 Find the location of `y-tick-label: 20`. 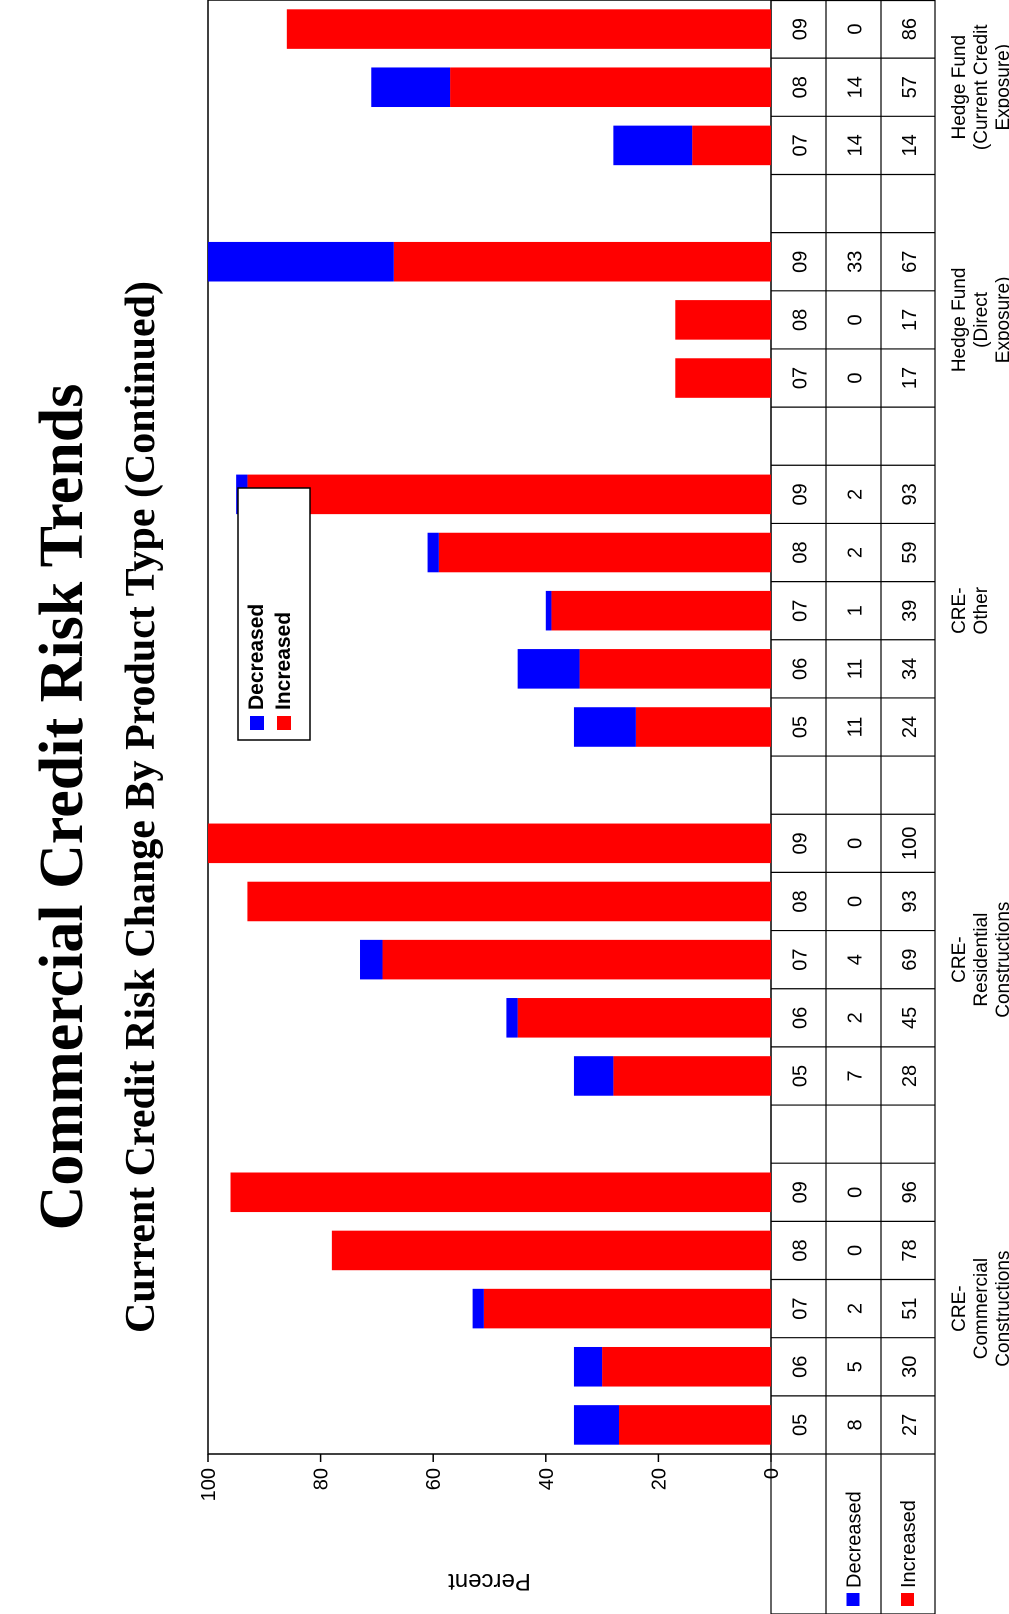

y-tick-label: 20 is located at coordinates (659, 1479).